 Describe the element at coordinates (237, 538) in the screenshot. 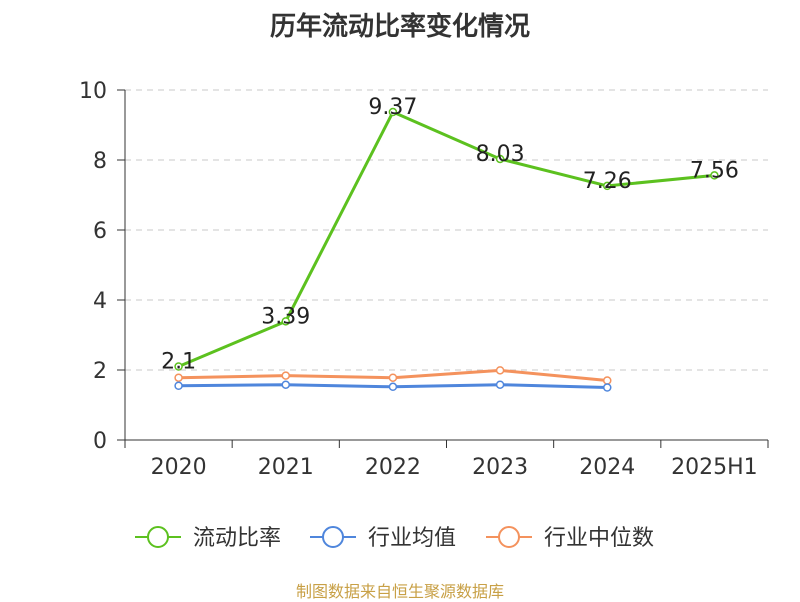

I see `legend-label-0: 流动比率` at that location.